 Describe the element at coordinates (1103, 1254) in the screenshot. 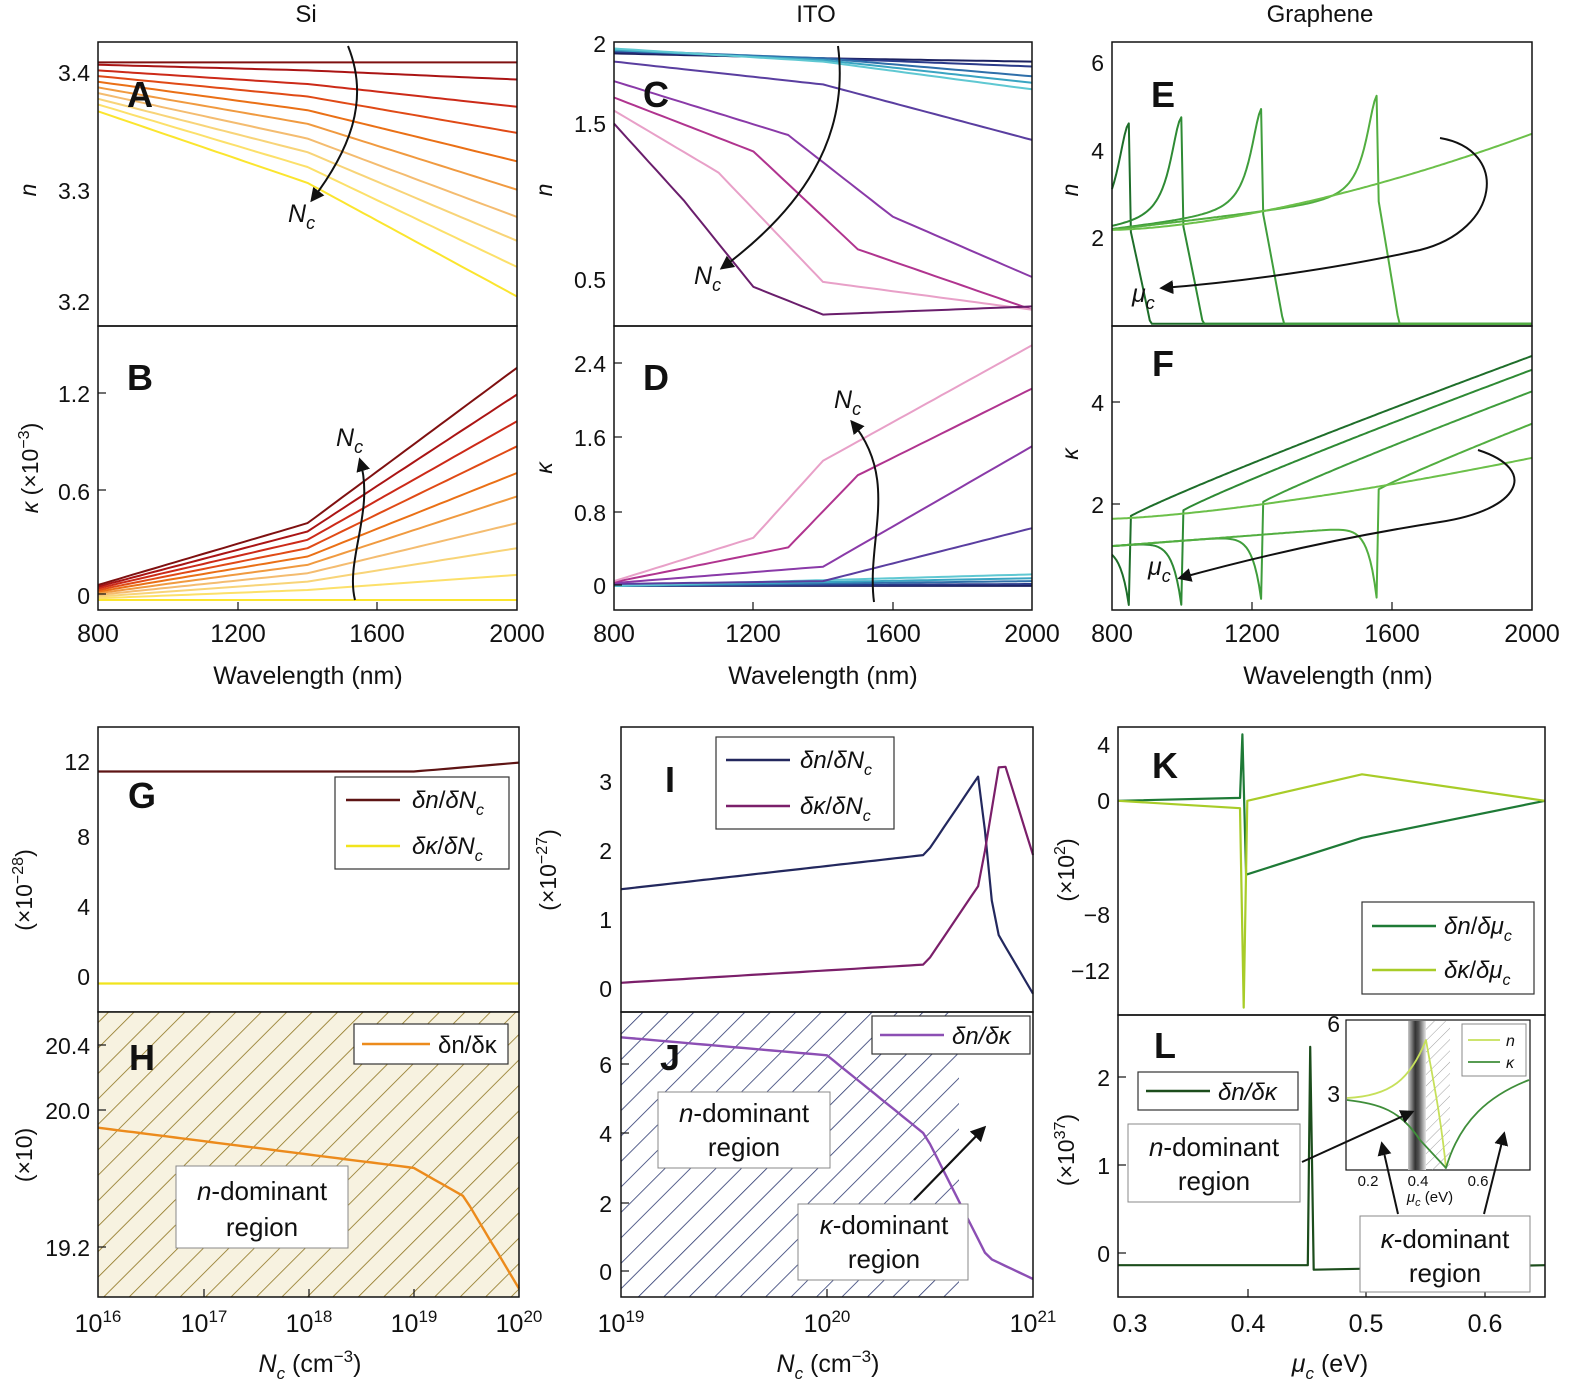

I see `l-ytick-0: 0` at that location.